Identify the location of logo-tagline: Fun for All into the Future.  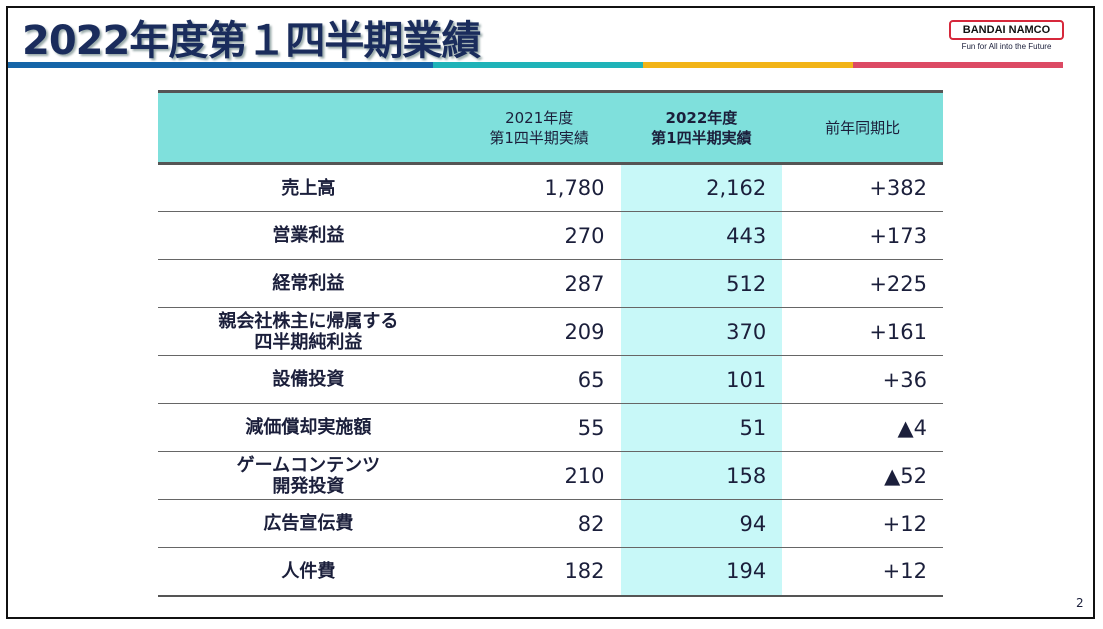
(1006, 46).